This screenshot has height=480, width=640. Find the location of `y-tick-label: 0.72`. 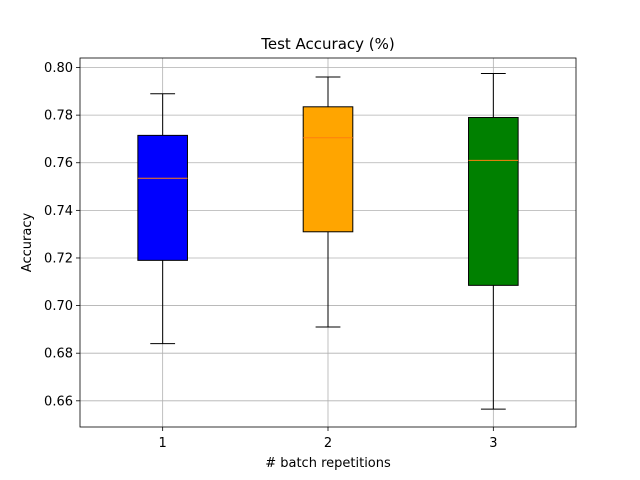

y-tick-label: 0.72 is located at coordinates (58, 258).